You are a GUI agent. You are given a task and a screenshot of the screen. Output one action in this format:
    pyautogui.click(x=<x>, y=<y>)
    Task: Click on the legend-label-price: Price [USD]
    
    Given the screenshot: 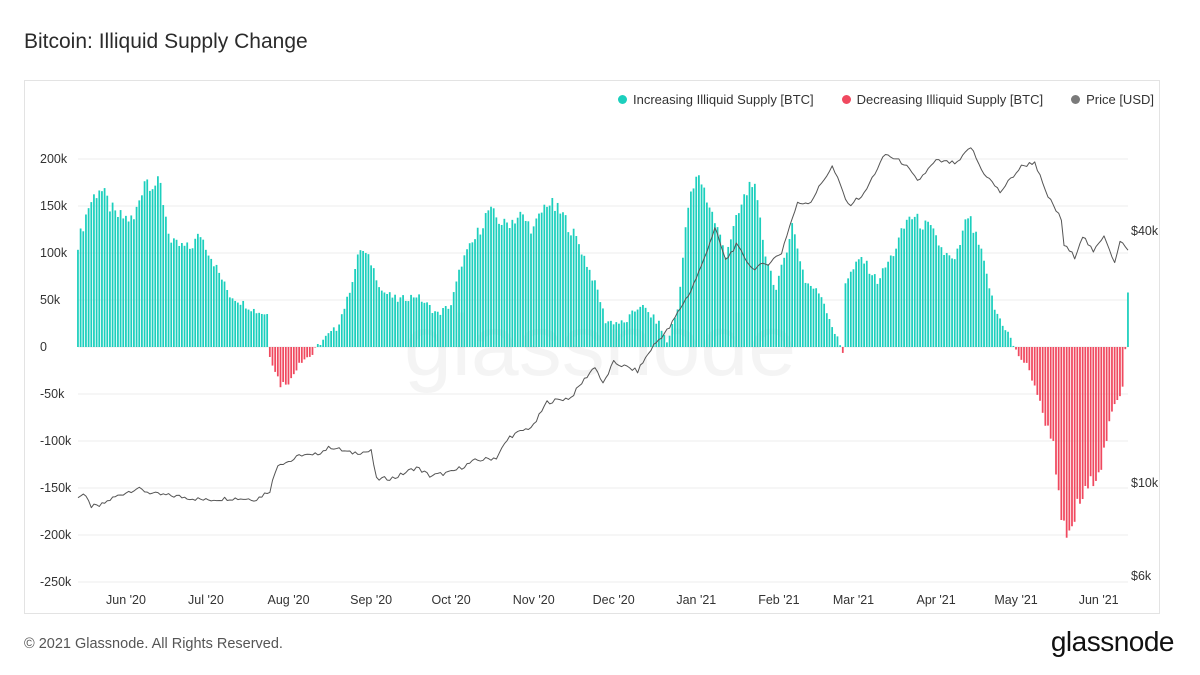 What is the action you would take?
    pyautogui.click(x=1120, y=99)
    